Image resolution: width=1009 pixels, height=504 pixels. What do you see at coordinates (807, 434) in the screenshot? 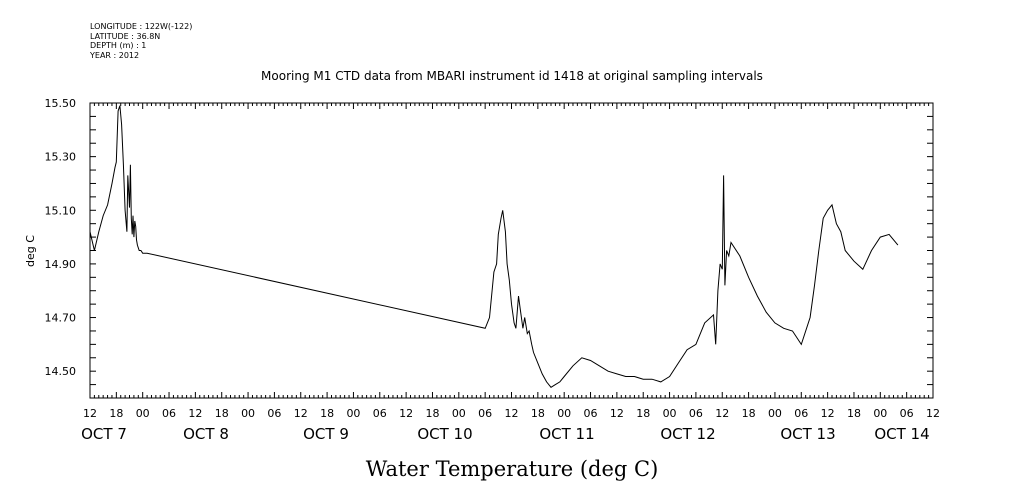
I see `x-day-label: OCT 13` at bounding box center [807, 434].